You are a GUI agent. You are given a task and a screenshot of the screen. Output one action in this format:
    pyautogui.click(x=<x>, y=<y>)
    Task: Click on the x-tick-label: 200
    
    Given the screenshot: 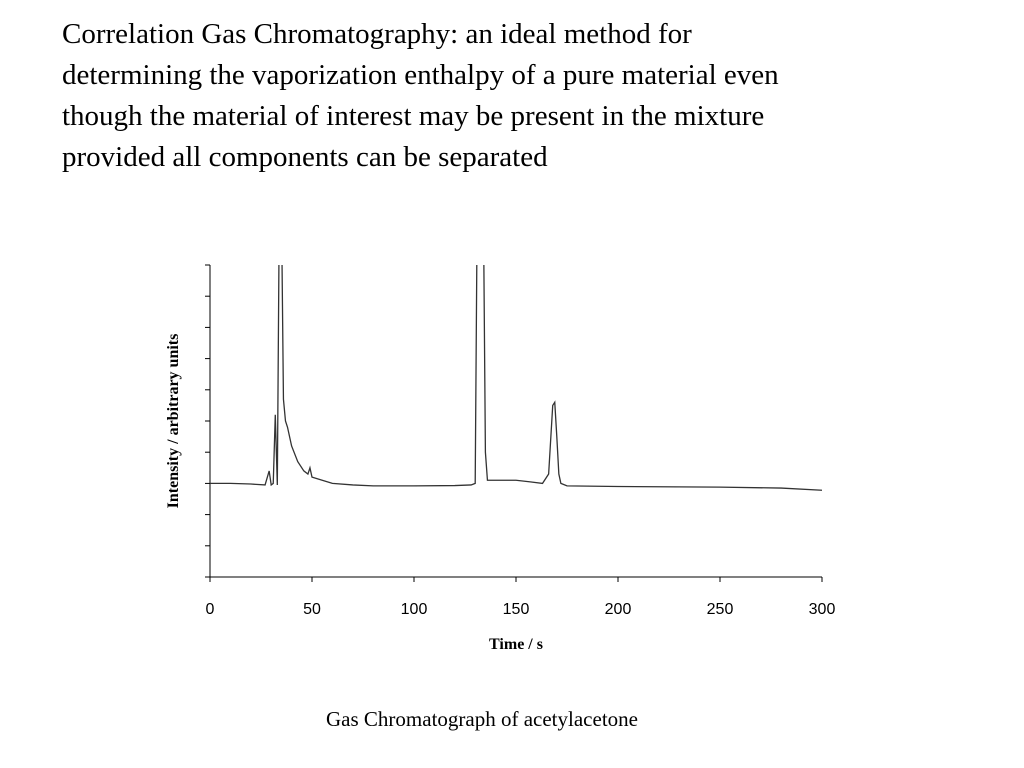 What is the action you would take?
    pyautogui.click(x=618, y=609)
    